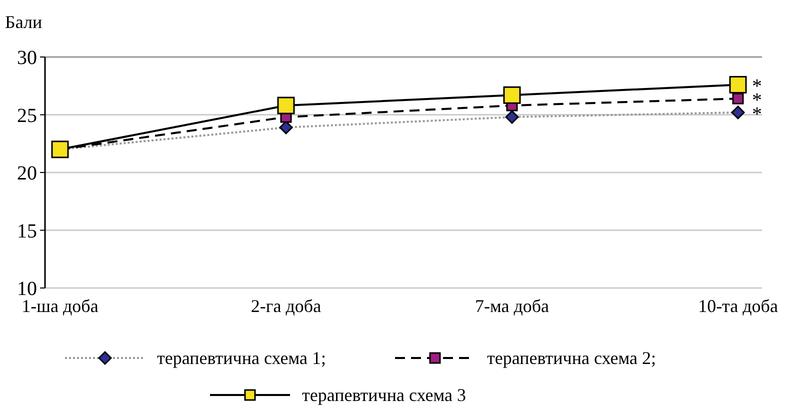 The width and height of the screenshot is (790, 410). Describe the element at coordinates (384, 395) in the screenshot. I see `legend-label: терапевтична схема 3` at that location.